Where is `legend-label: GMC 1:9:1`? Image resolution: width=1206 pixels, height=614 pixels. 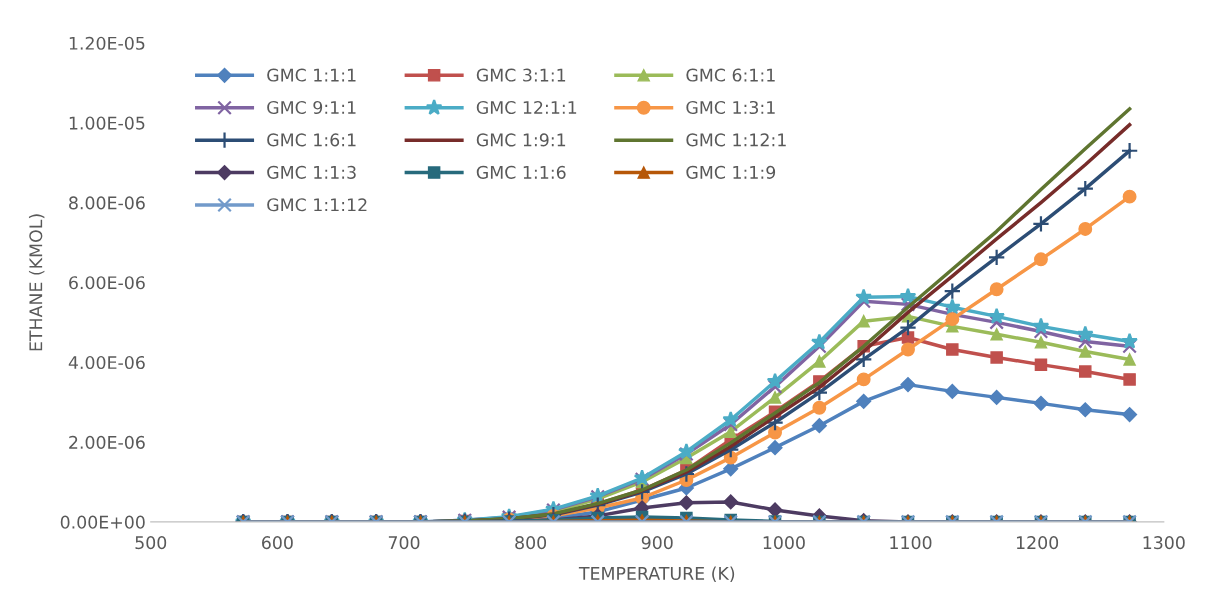 legend-label: GMC 1:9:1 is located at coordinates (521, 140).